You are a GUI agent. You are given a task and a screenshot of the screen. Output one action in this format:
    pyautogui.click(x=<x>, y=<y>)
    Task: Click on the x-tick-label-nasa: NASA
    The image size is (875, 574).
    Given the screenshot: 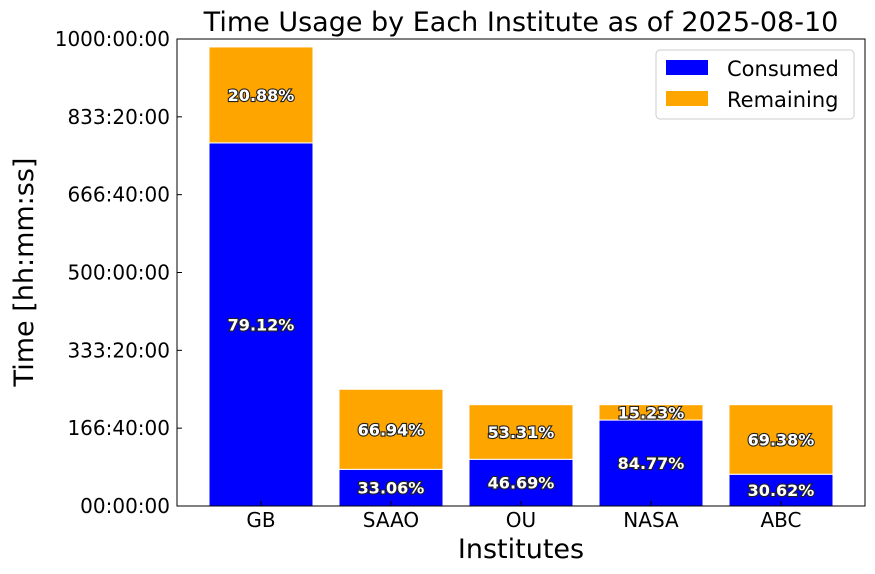 What is the action you would take?
    pyautogui.click(x=651, y=520)
    